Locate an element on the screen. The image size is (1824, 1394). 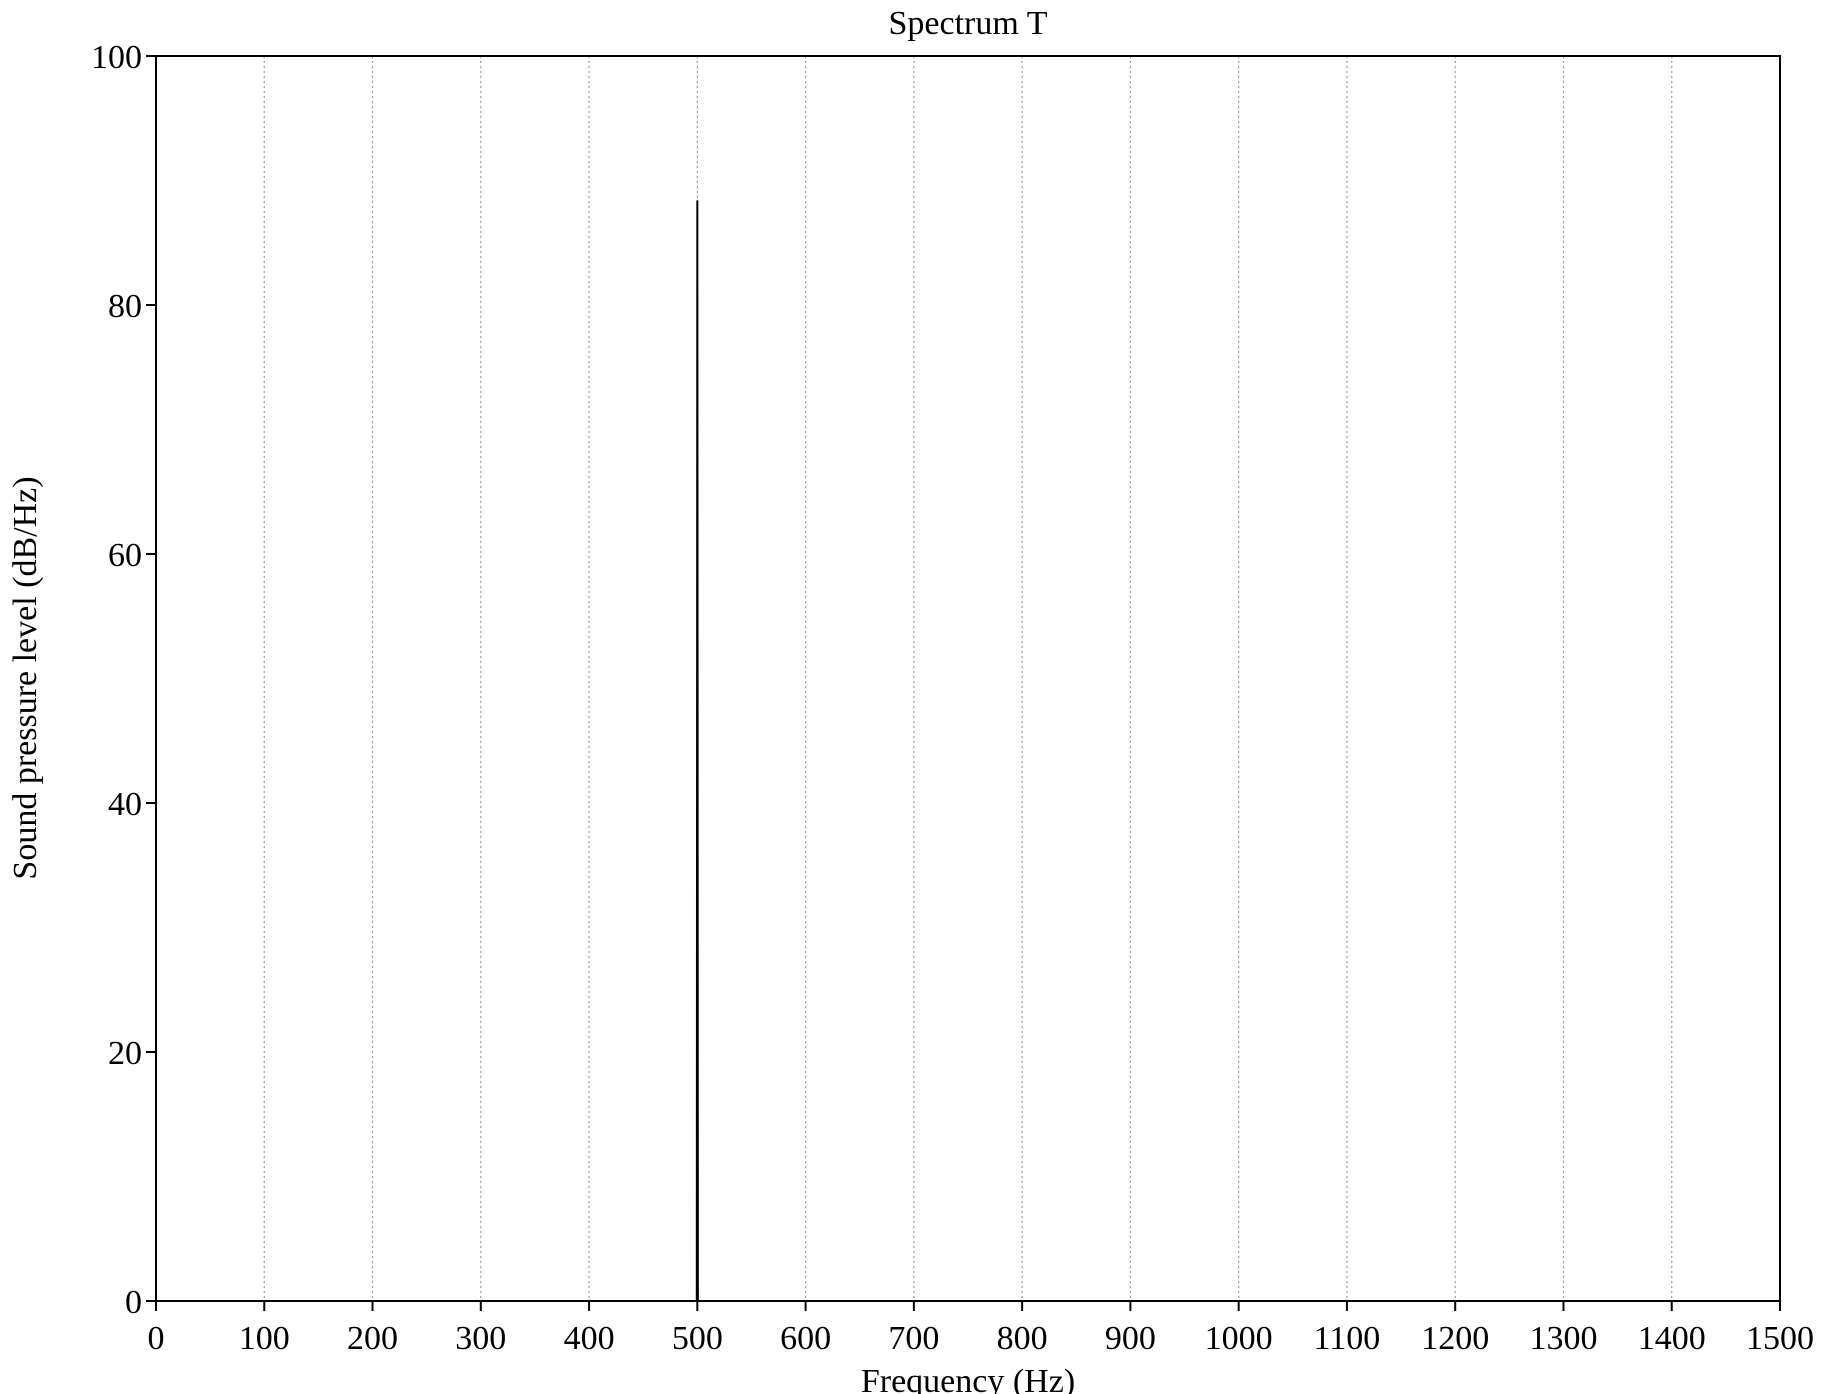
y-tick-label: 20 is located at coordinates (125, 1053).